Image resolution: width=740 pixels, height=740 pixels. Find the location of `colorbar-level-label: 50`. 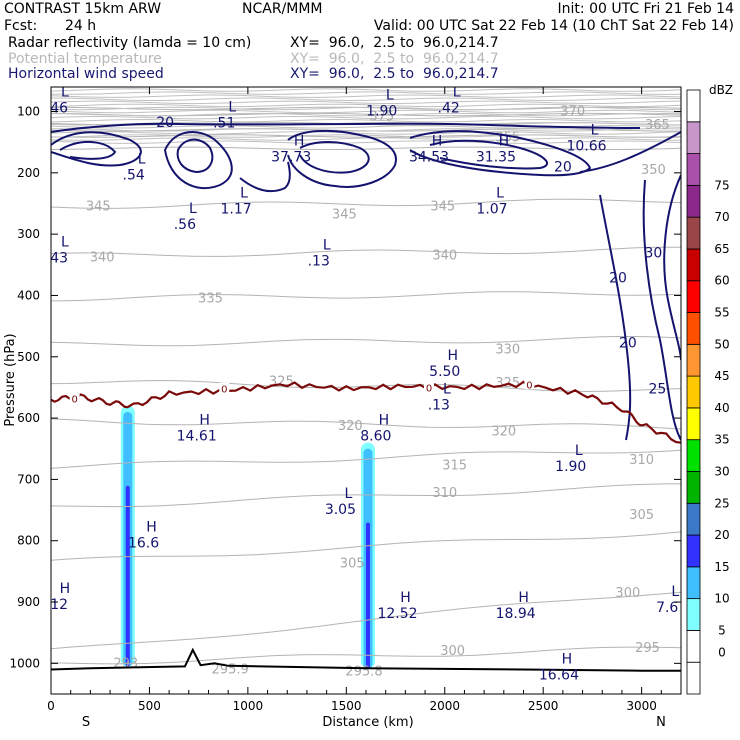

colorbar-level-label: 50 is located at coordinates (721, 344).